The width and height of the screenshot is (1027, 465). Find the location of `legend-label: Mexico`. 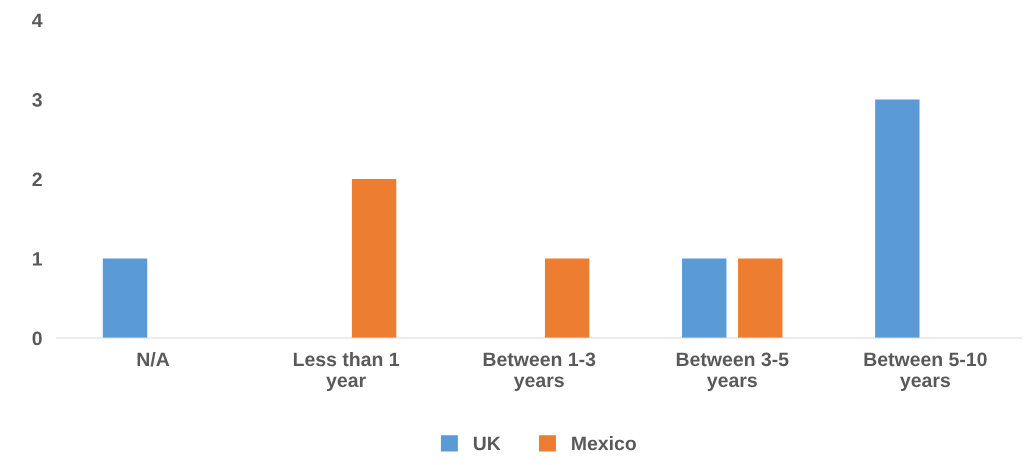

legend-label: Mexico is located at coordinates (604, 443).